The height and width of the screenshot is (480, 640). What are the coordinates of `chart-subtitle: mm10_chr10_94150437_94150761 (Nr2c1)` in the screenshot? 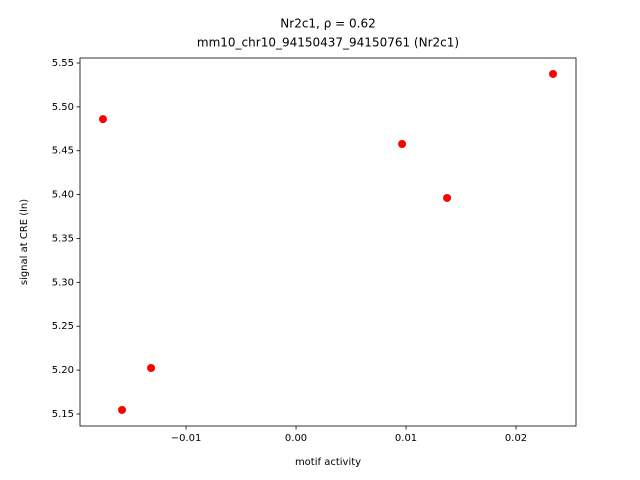 It's located at (328, 43).